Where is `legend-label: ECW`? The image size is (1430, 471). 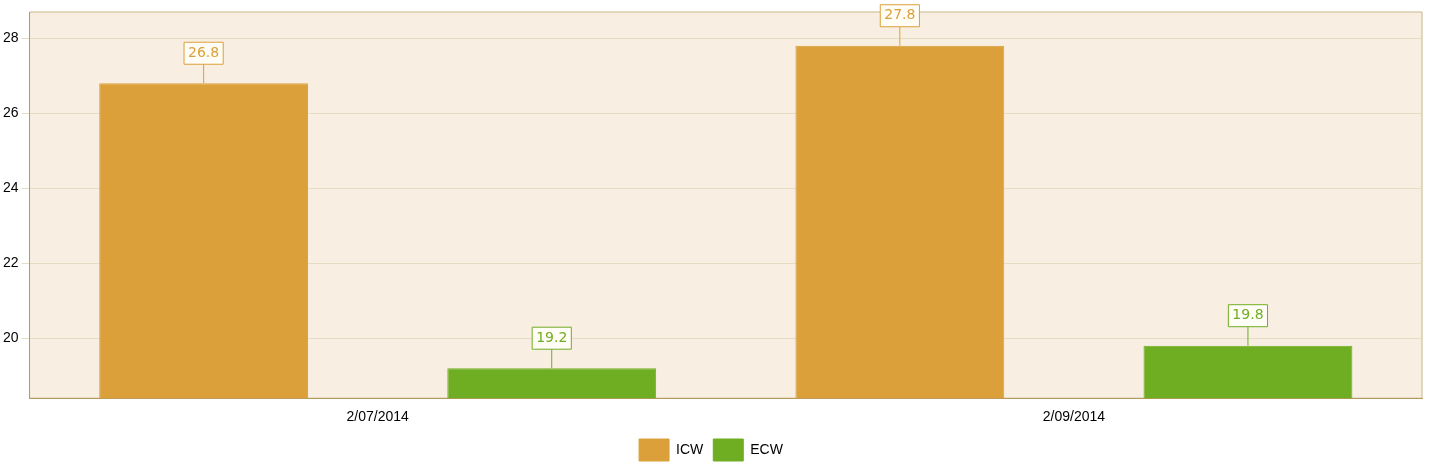
legend-label: ECW is located at coordinates (767, 448).